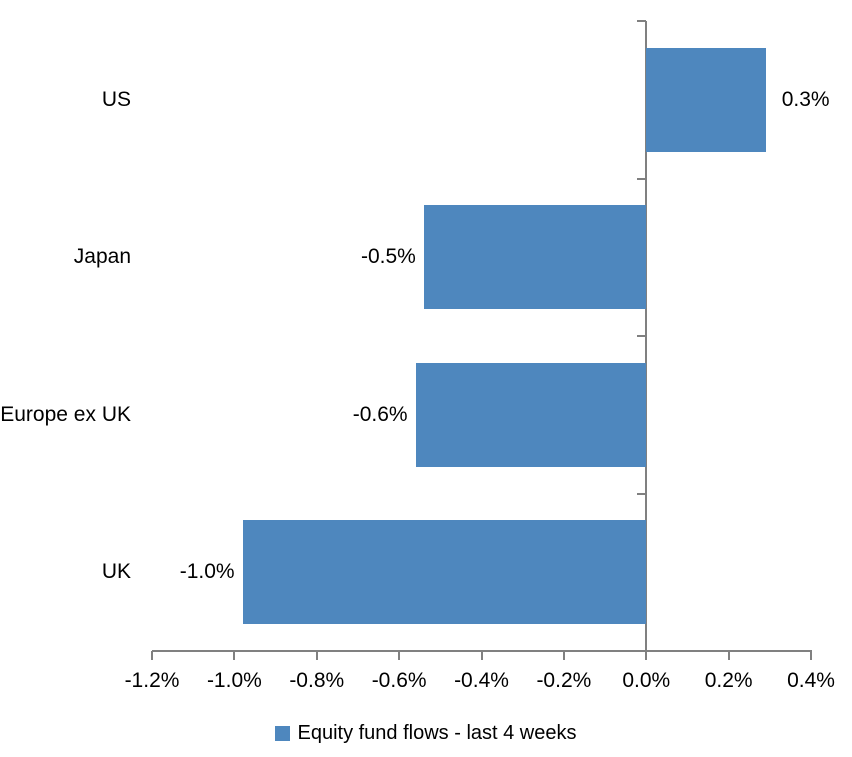 This screenshot has height=757, width=852. What do you see at coordinates (283, 733) in the screenshot?
I see `legend-swatch` at bounding box center [283, 733].